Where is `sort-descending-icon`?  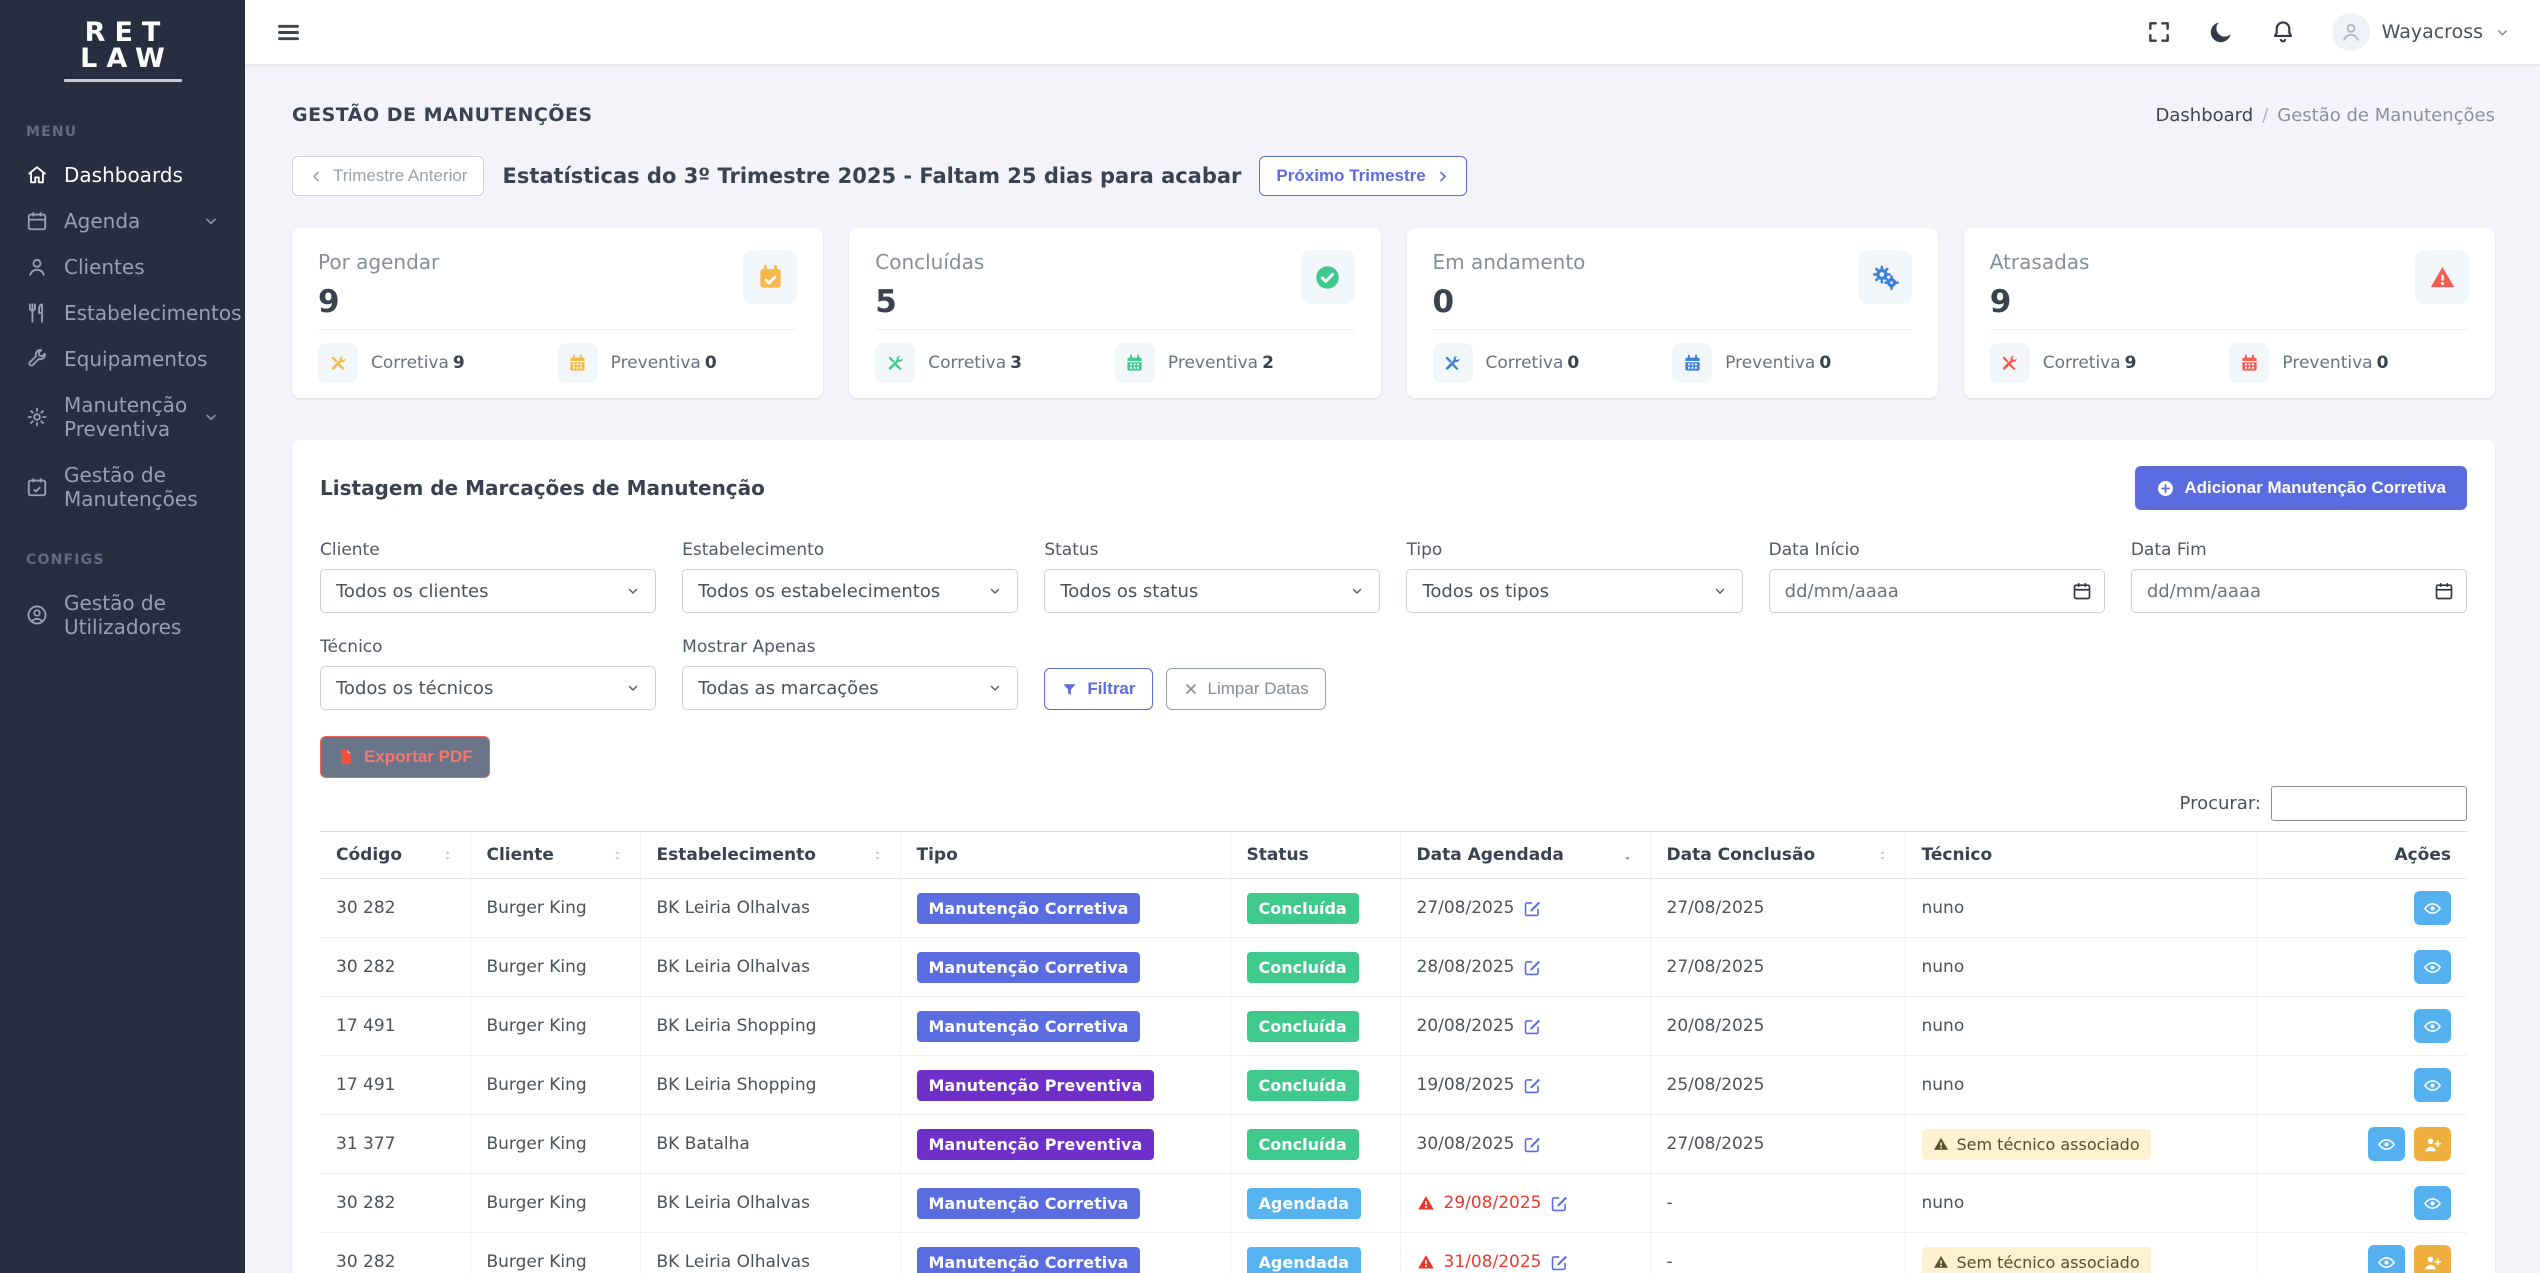
sort-descending-icon is located at coordinates (1627, 855).